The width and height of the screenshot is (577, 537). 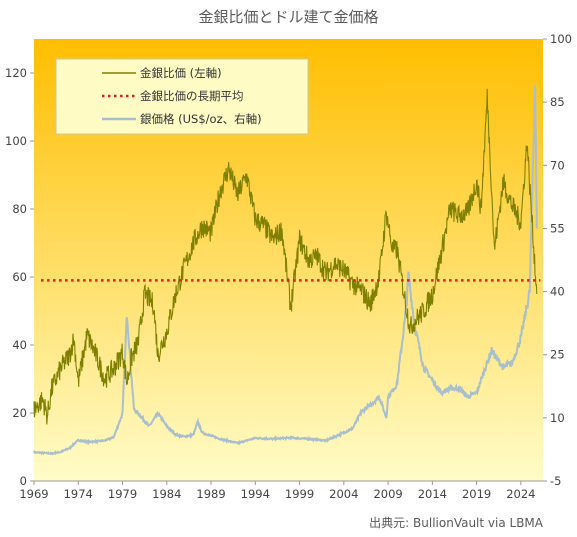 What do you see at coordinates (557, 228) in the screenshot?
I see `y-right-tick-label: 55` at bounding box center [557, 228].